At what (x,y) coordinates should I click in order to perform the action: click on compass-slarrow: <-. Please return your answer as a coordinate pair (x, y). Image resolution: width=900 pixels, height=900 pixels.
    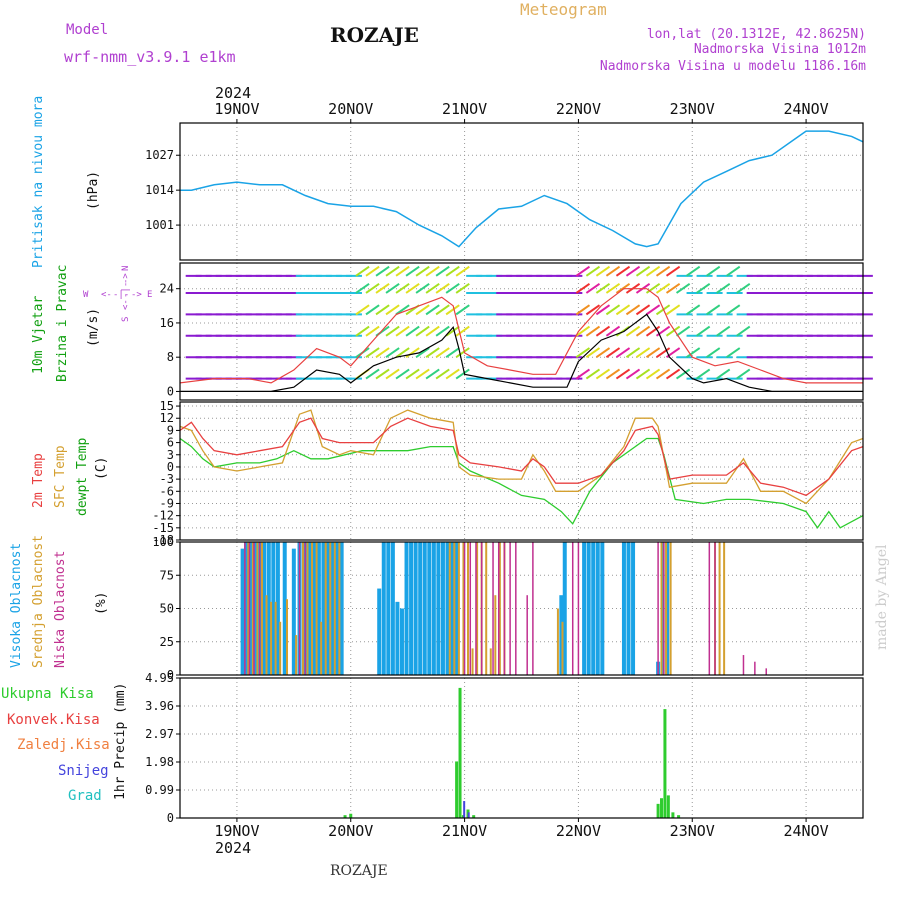
    Looking at the image, I should click on (126, 304).